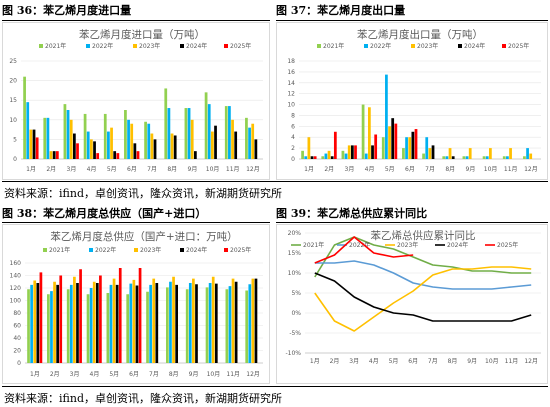  What do you see at coordinates (142, 34) in the screenshot?
I see `chart0-title: 苯乙烯月度进口量（万吨）` at bounding box center [142, 34].